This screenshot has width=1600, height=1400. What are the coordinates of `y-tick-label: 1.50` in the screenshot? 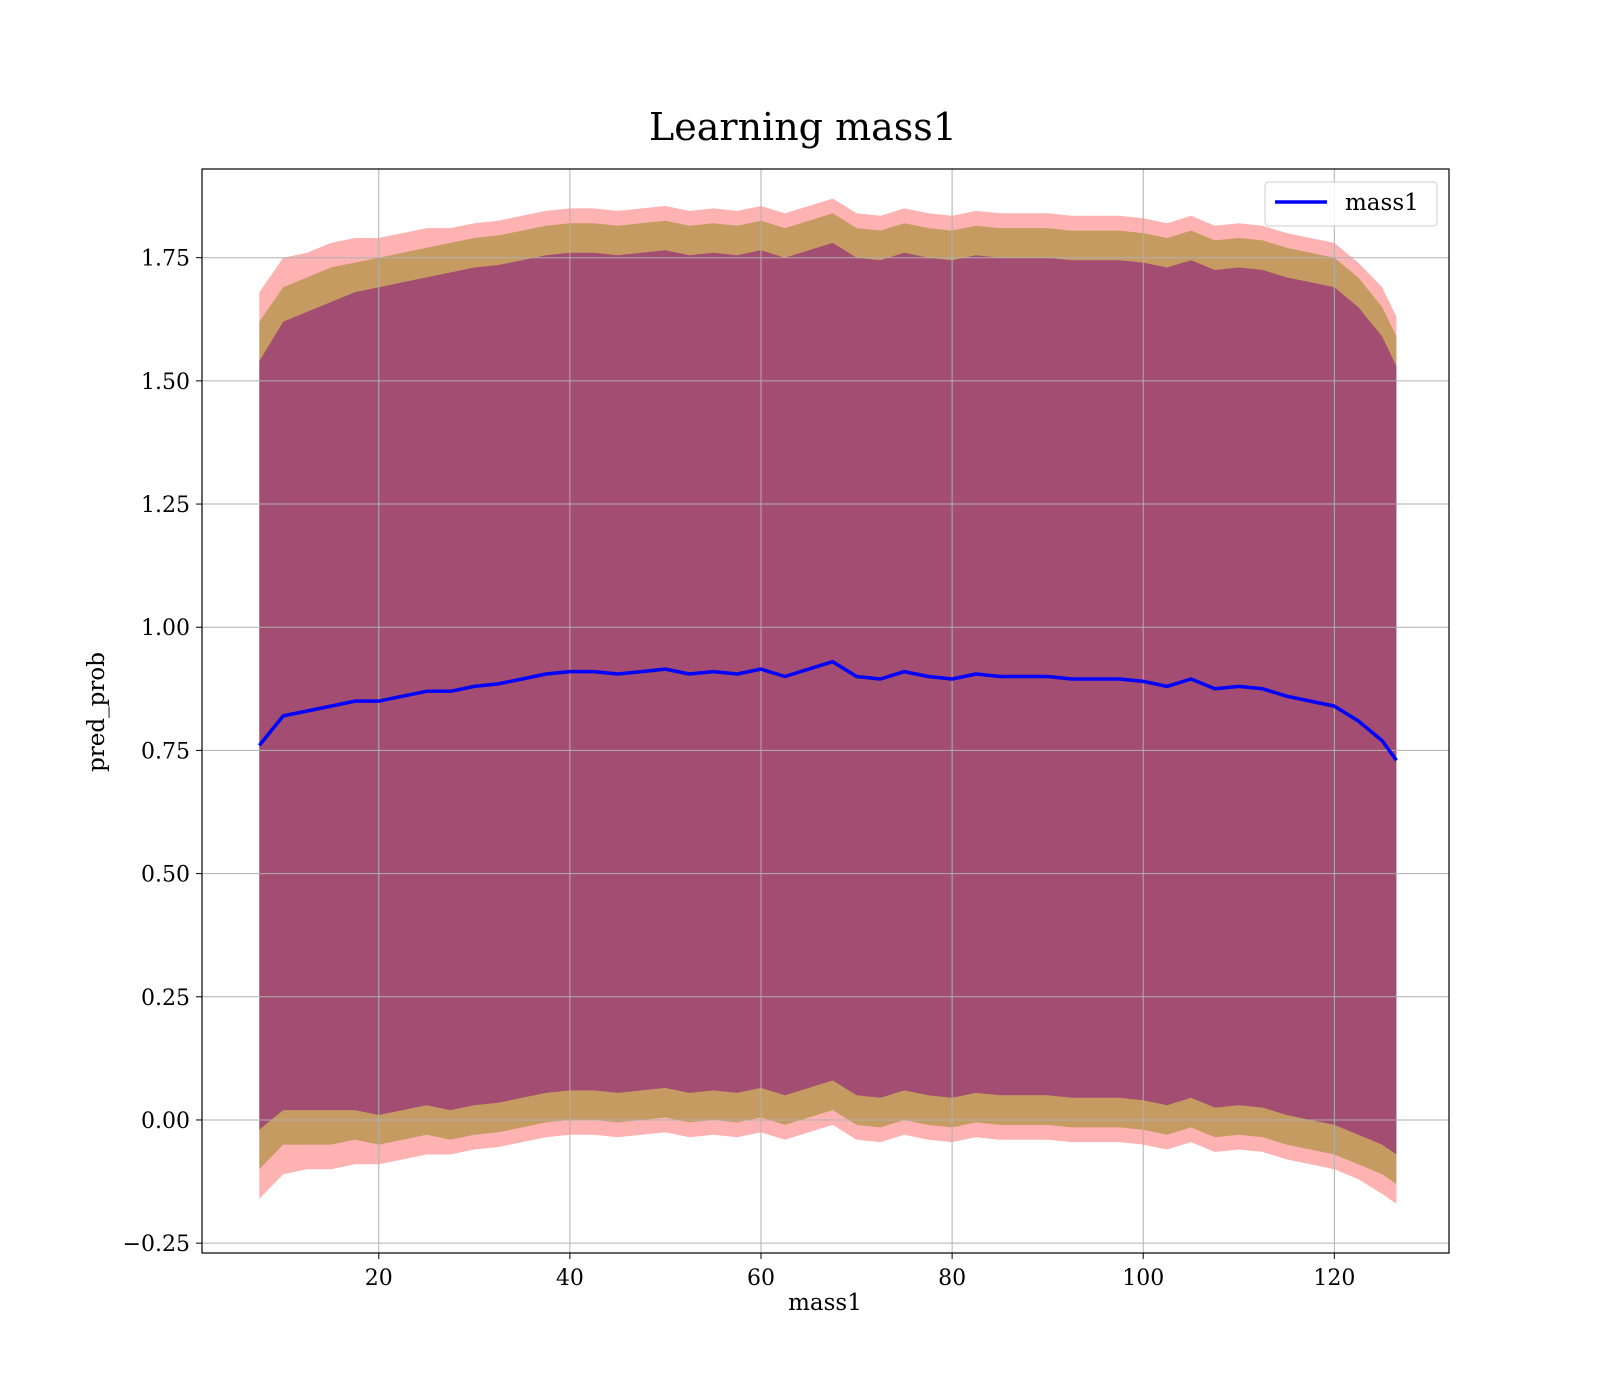 It's located at (165, 382).